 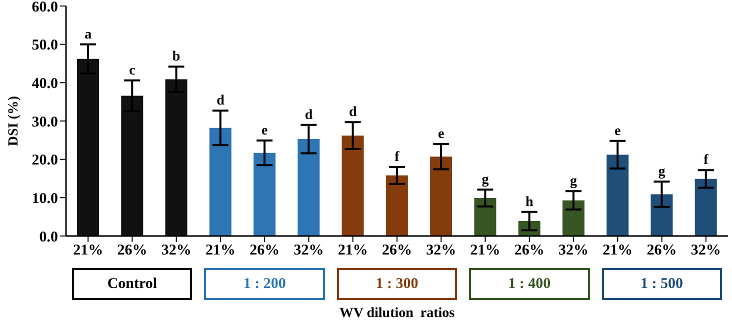 What do you see at coordinates (529, 284) in the screenshot?
I see `text: 1 : 400` at bounding box center [529, 284].